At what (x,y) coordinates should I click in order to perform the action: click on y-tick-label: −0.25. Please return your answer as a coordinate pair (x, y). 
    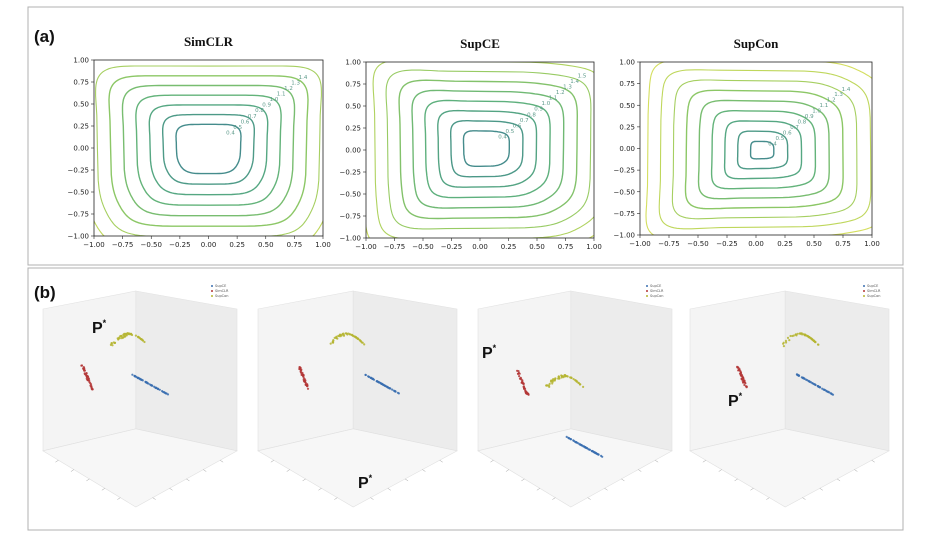
    Looking at the image, I should click on (350, 173).